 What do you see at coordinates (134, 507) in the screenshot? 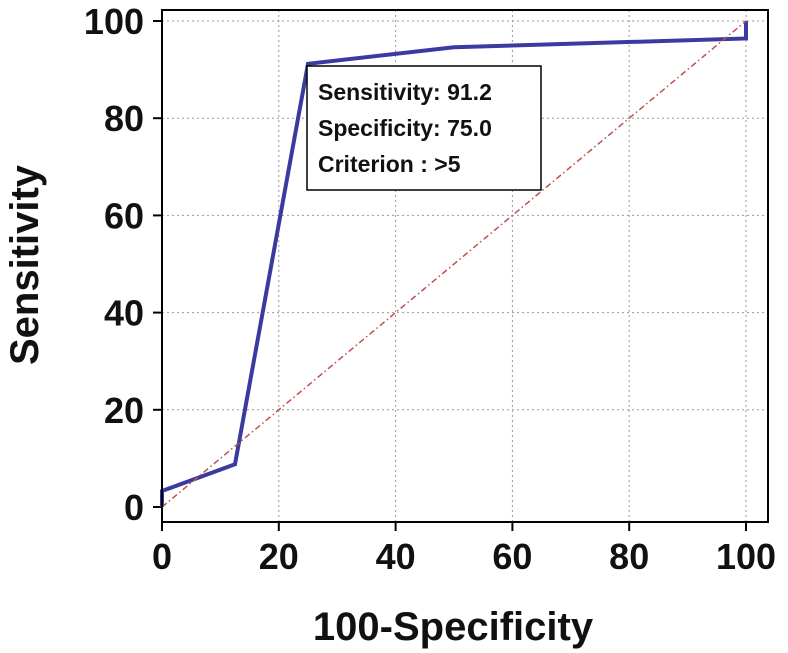
I see `y-tick-label: 0` at bounding box center [134, 507].